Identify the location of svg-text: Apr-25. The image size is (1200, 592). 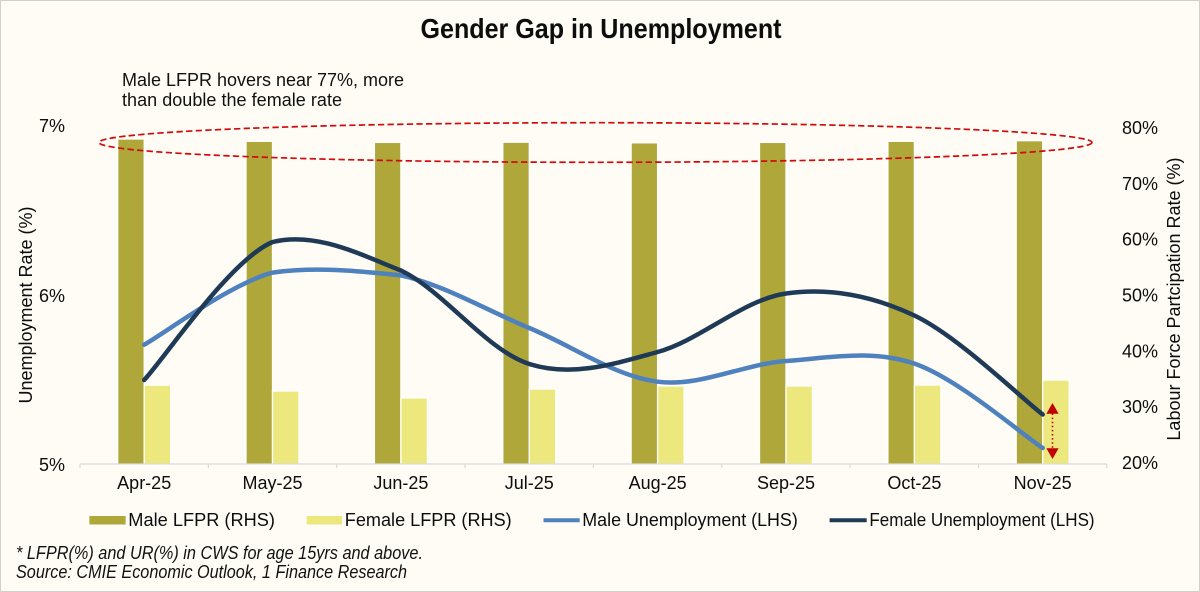
(144, 483).